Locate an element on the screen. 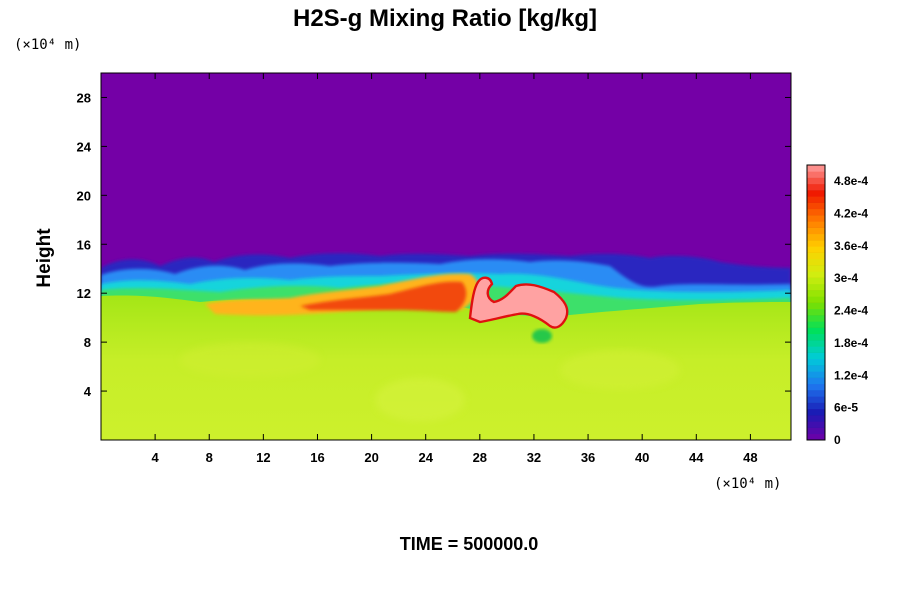  x-tick-label: 28 is located at coordinates (480, 457).